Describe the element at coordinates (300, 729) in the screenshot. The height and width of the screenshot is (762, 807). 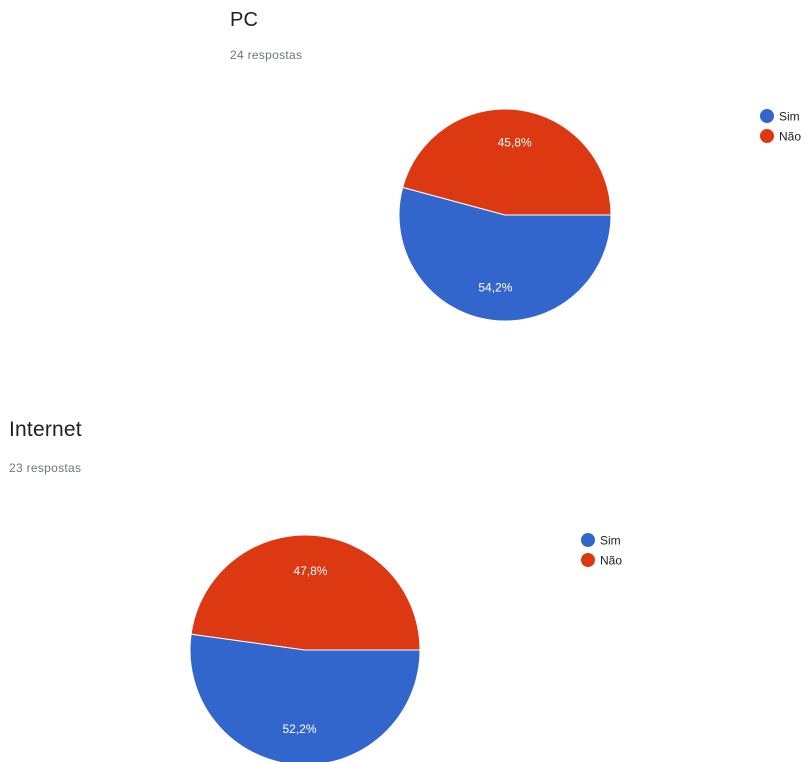
I see `slice-label-internet-sim: 52,2%` at that location.